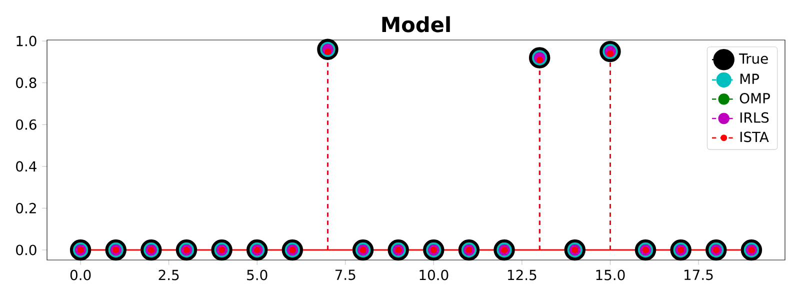  What do you see at coordinates (80, 275) in the screenshot?
I see `x-tick-label: 0.0` at bounding box center [80, 275].